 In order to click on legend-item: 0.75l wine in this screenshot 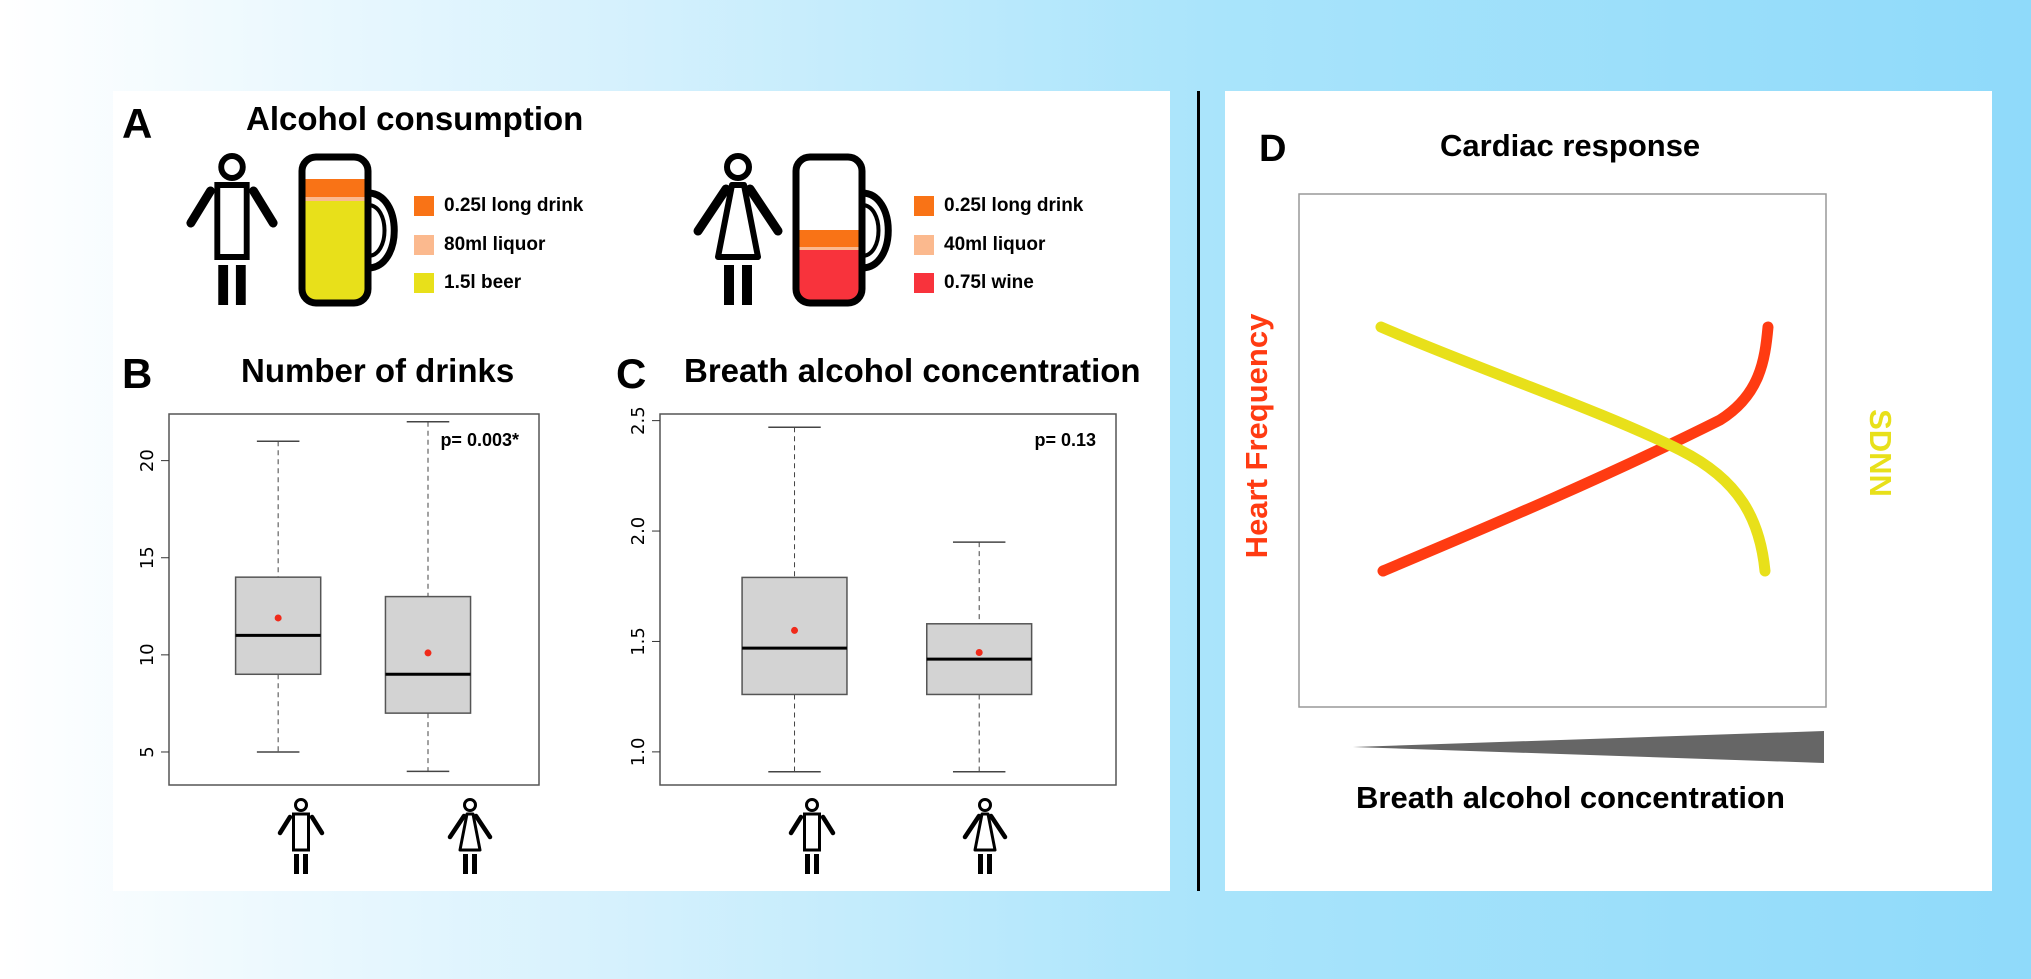, I will do `click(974, 283)`.